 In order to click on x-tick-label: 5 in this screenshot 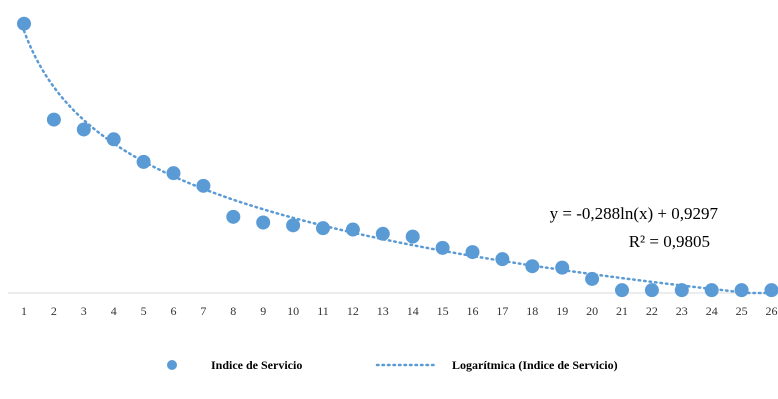, I will do `click(144, 311)`.